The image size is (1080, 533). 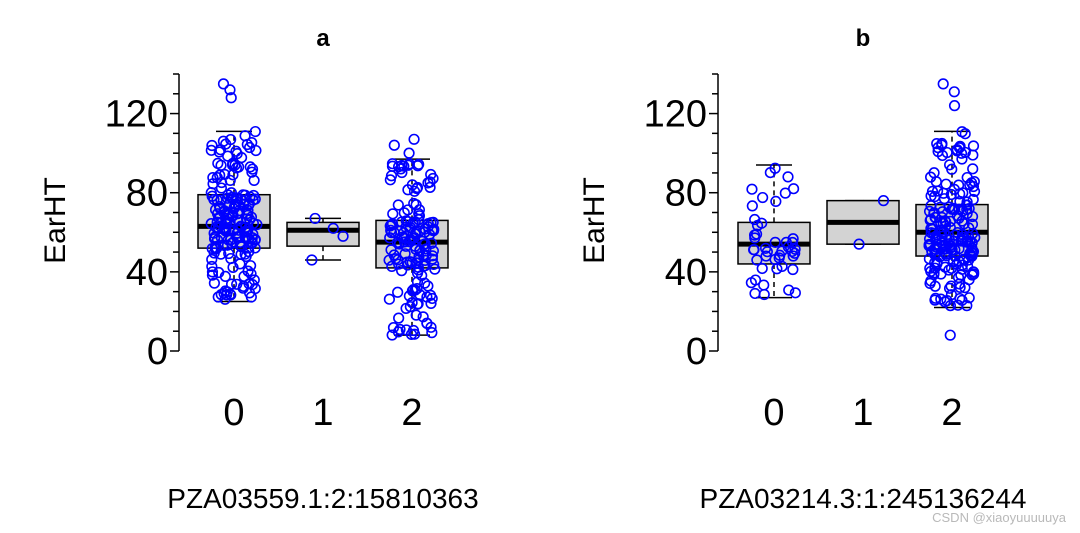 What do you see at coordinates (696, 352) in the screenshot?
I see `y-tick-label: 0` at bounding box center [696, 352].